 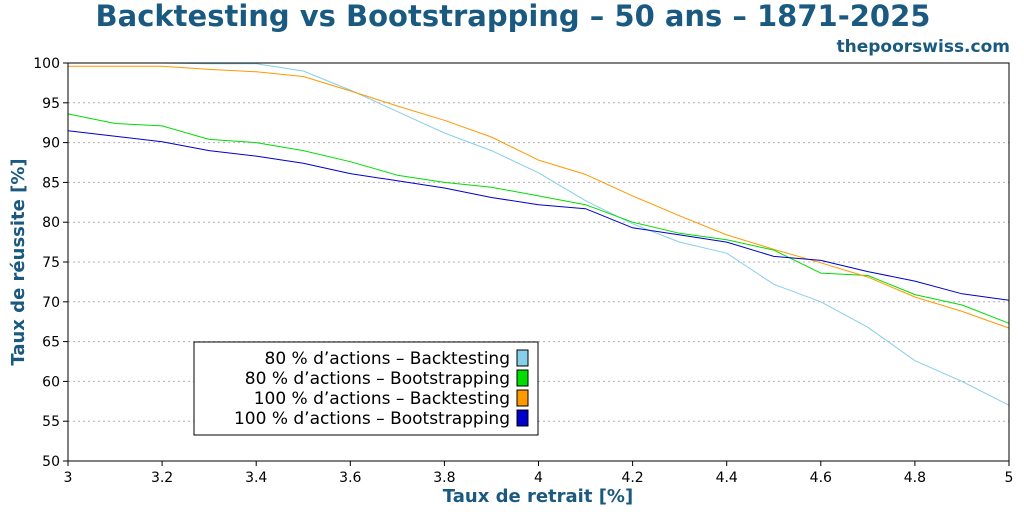 I want to click on x-tick-label: 4.6, so click(x=821, y=478).